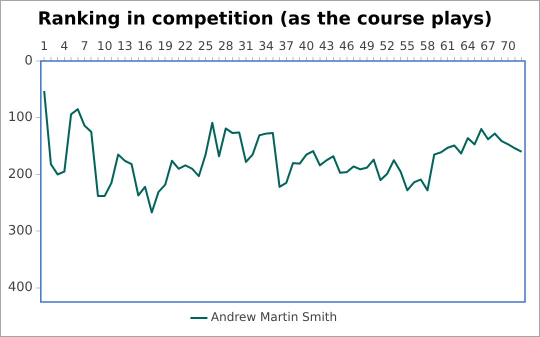 The height and width of the screenshot is (337, 540). What do you see at coordinates (306, 45) in the screenshot?
I see `x-tick-label: 40` at bounding box center [306, 45].